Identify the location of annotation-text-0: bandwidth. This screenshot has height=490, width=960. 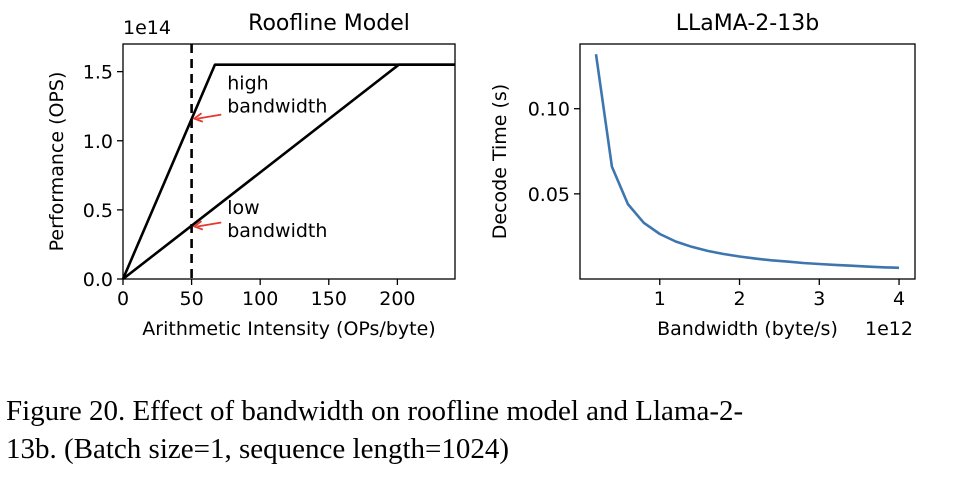
(277, 107).